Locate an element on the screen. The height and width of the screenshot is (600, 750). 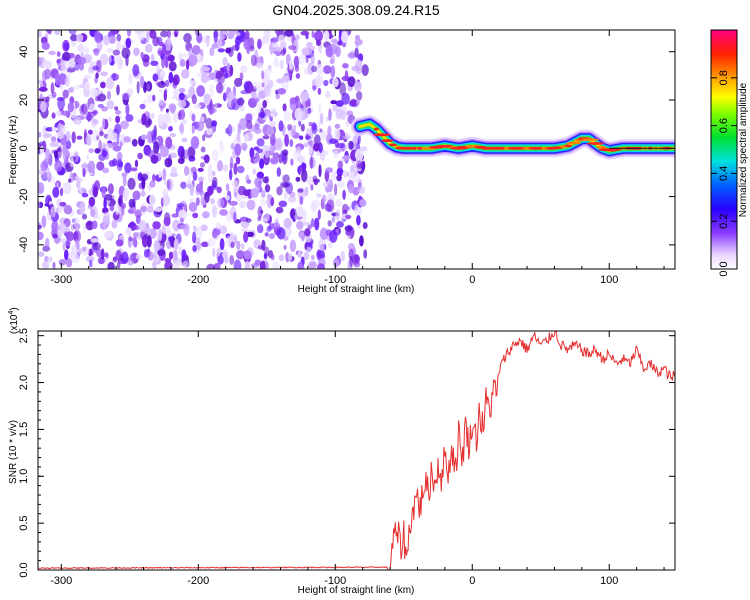
snr-y-tick-label: 2.5 is located at coordinates (24, 335).